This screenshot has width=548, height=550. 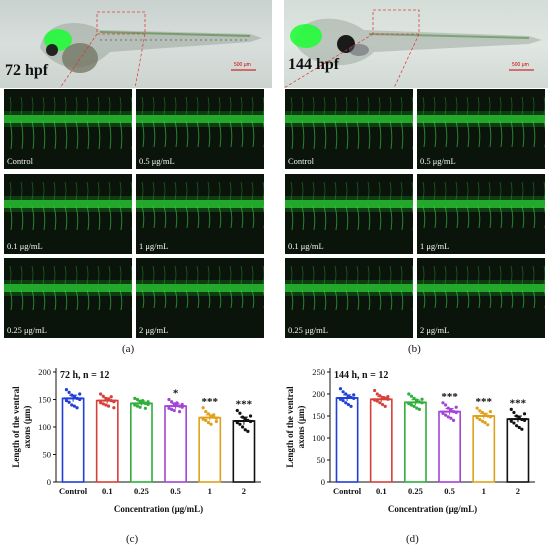 I want to click on larva-drawing-144hpf, so click(x=413, y=48).